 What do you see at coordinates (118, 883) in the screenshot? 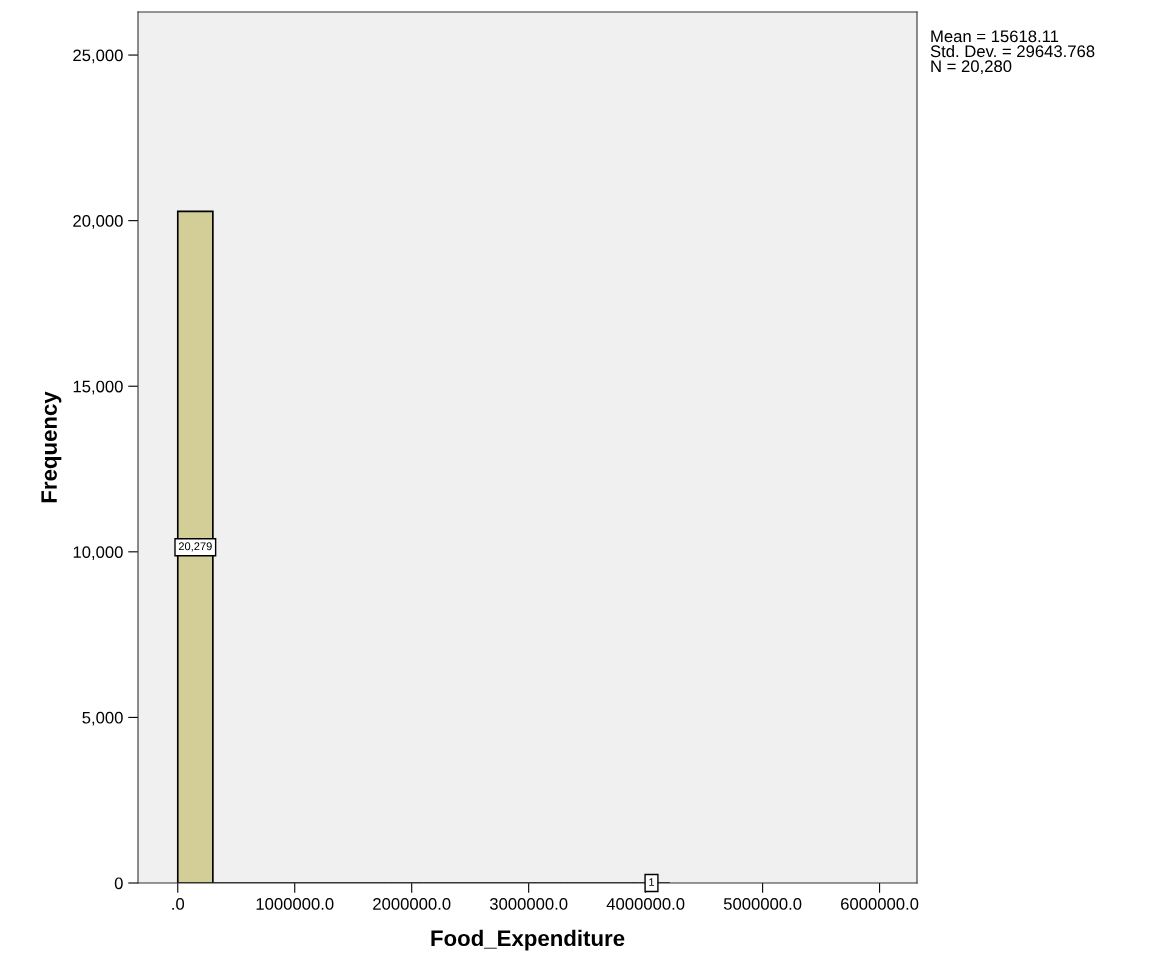
I see `y-tick-label: 0` at bounding box center [118, 883].